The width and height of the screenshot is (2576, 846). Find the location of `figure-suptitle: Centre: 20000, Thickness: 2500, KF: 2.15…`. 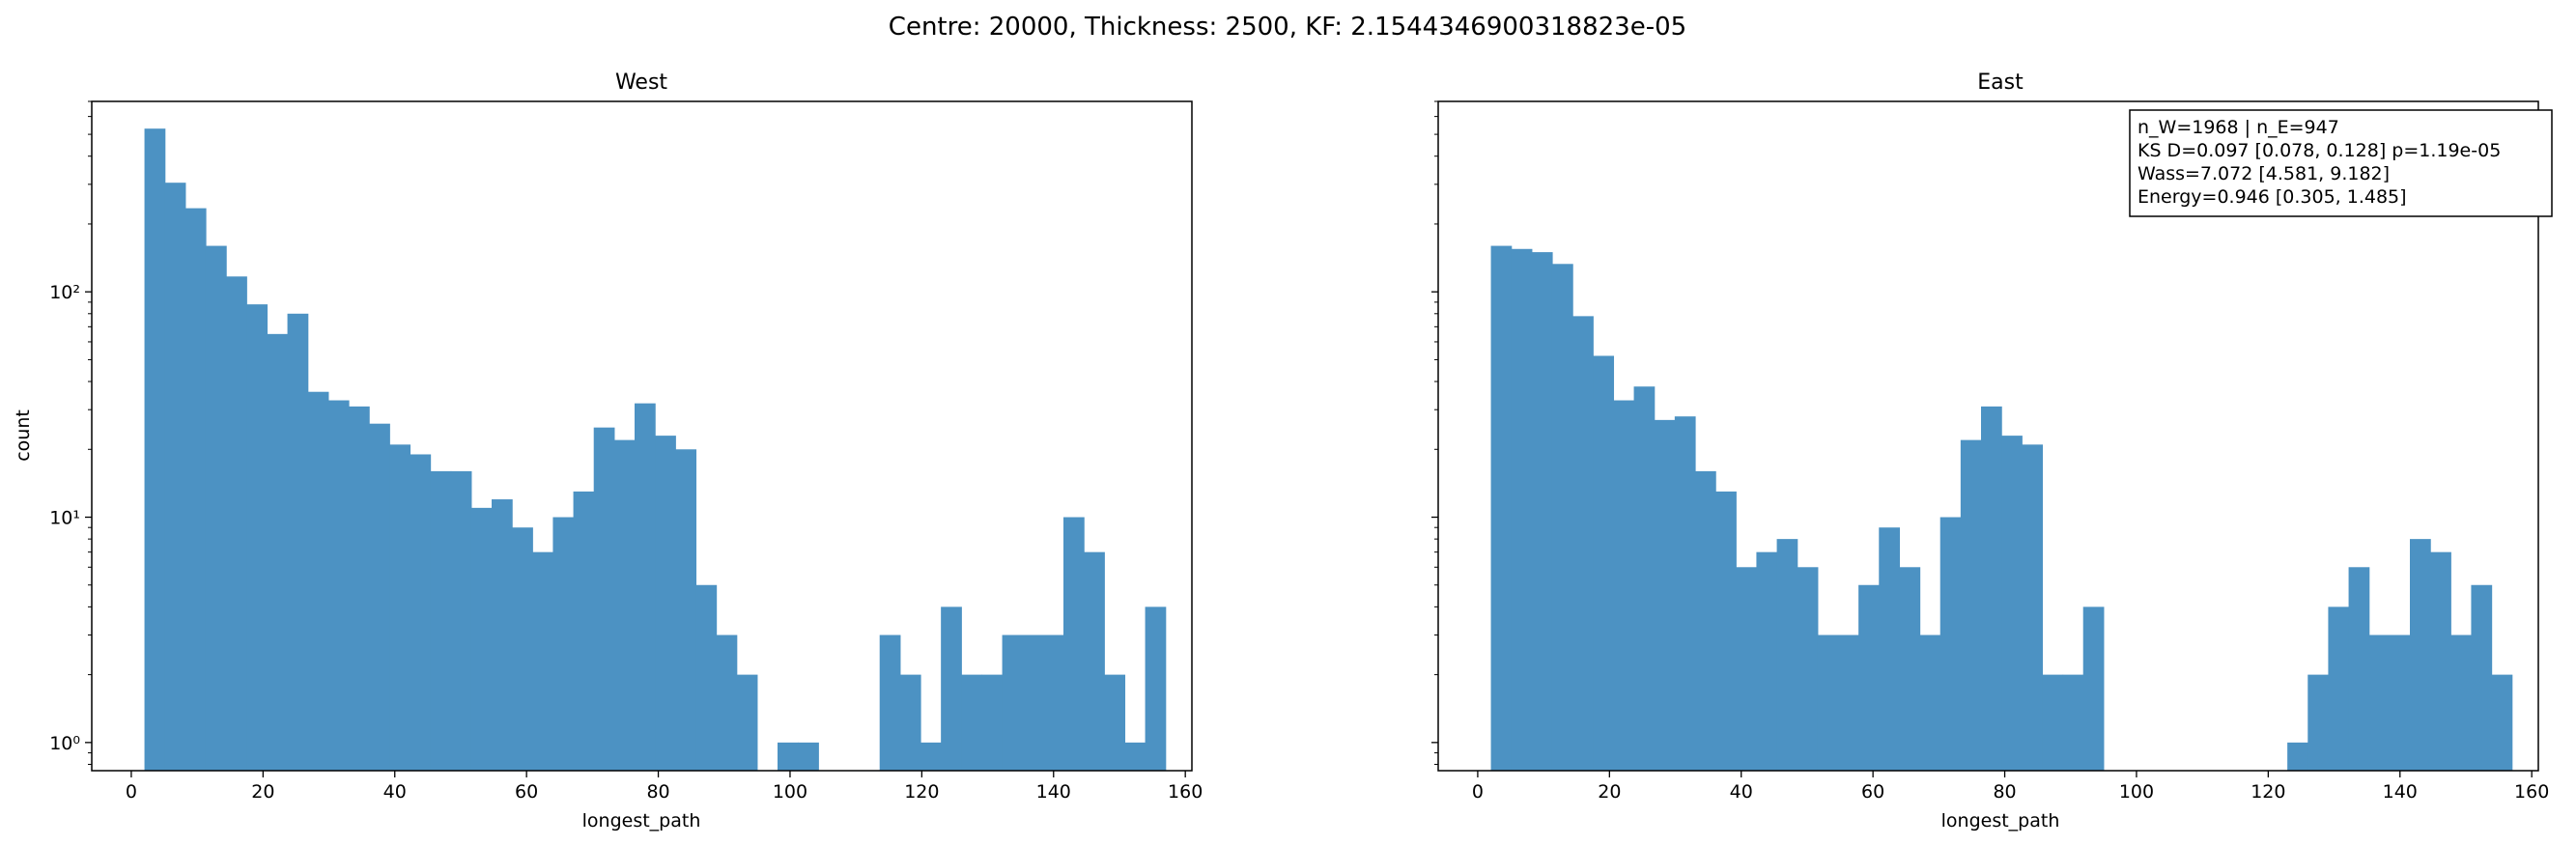

figure-suptitle: Centre: 20000, Thickness: 2500, KF: 2.15… is located at coordinates (1287, 27).